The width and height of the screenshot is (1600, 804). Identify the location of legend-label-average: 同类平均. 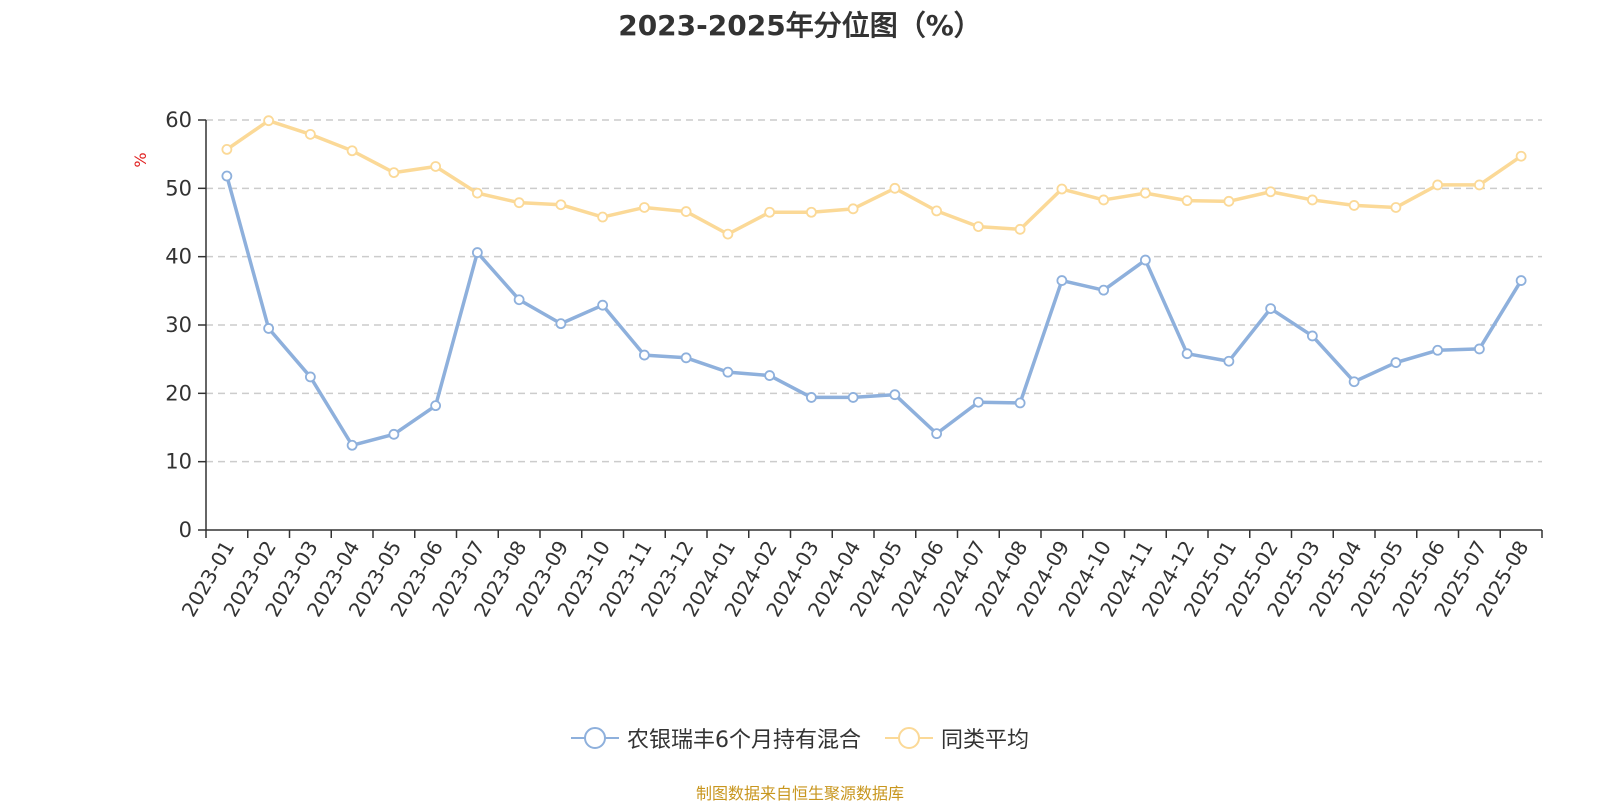
(984, 740).